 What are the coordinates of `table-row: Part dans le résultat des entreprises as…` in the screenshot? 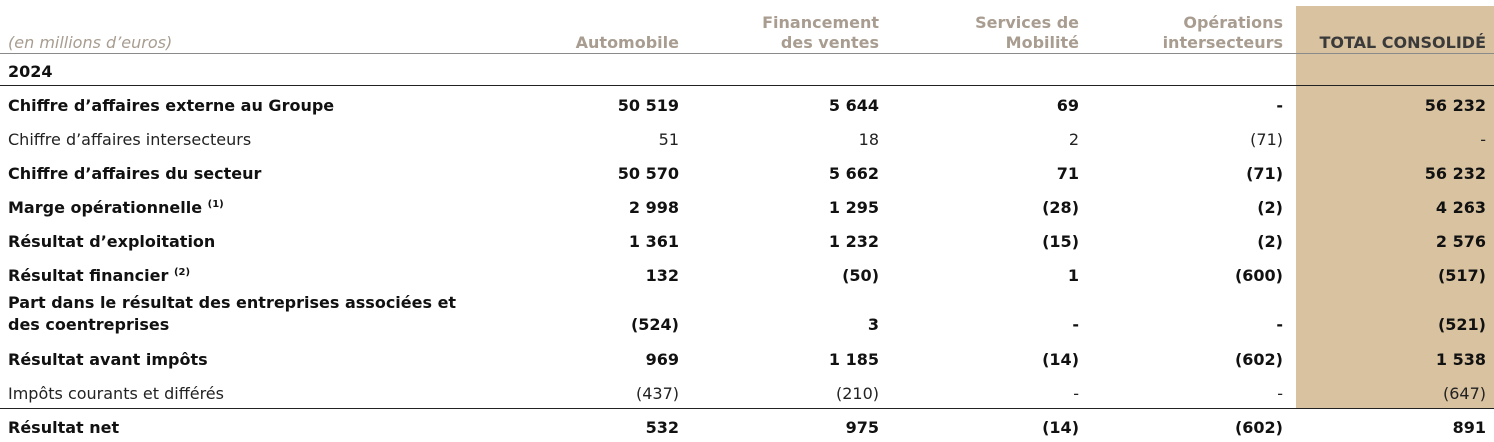 It's located at (747, 315).